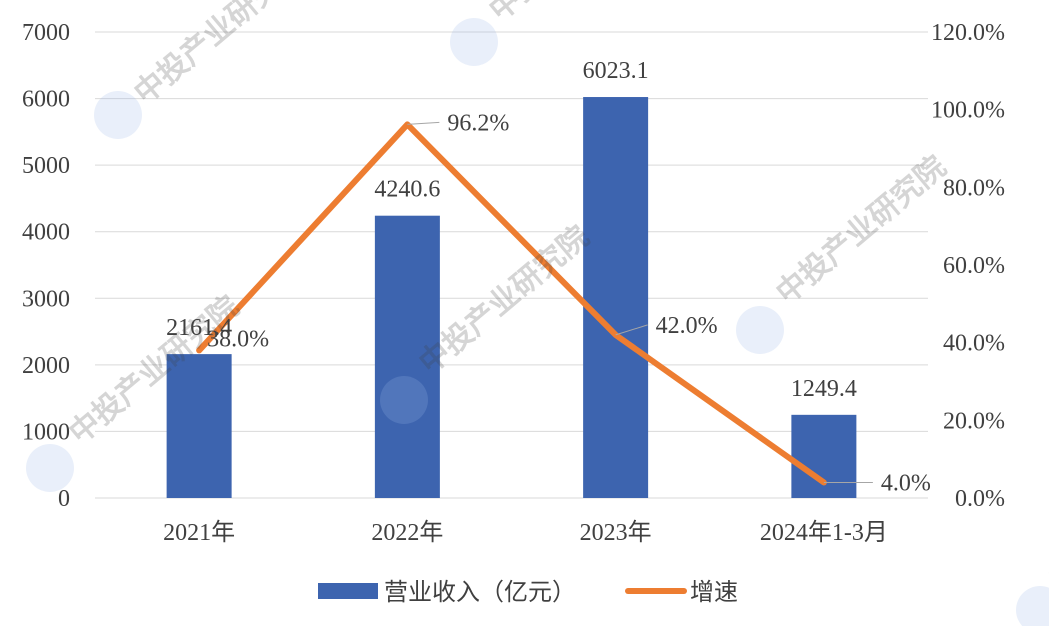 Image resolution: width=1049 pixels, height=631 pixels. What do you see at coordinates (824, 532) in the screenshot?
I see `category-label: 2024年1-3月` at bounding box center [824, 532].